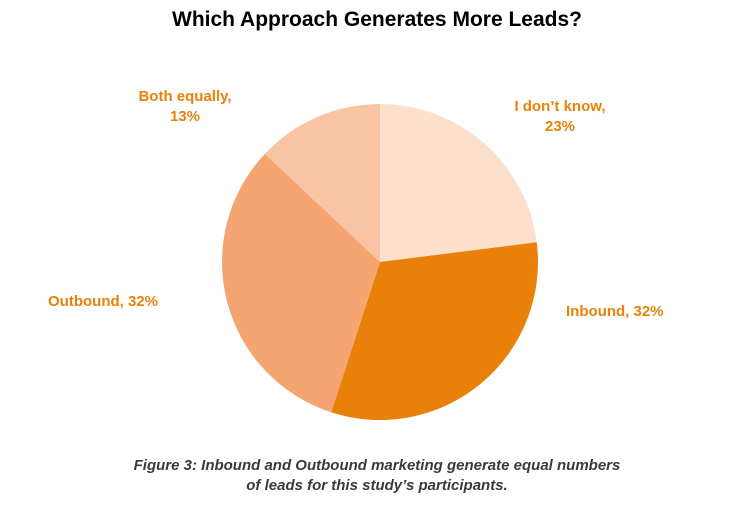 This screenshot has width=754, height=522. I want to click on slice-label-i-dont-know-value: 23%, so click(560, 126).